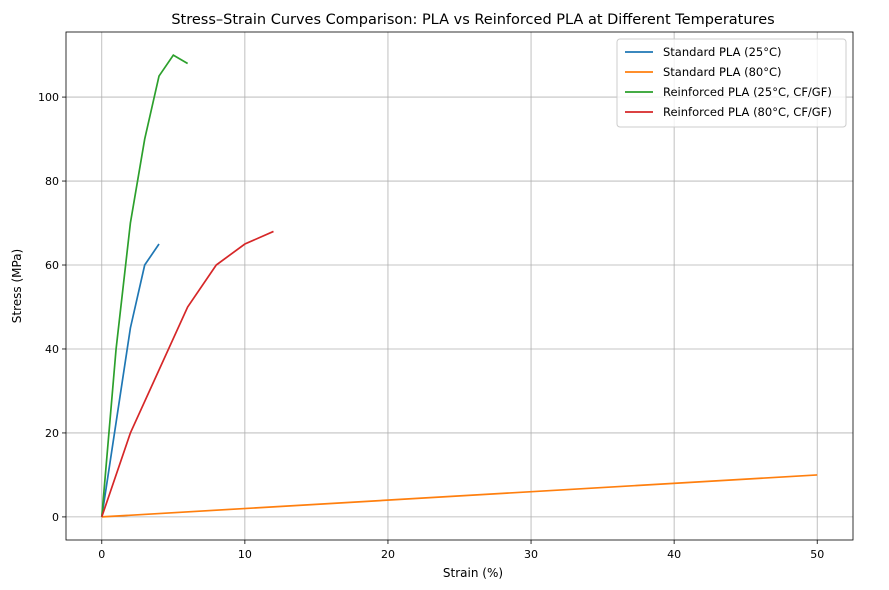  Describe the element at coordinates (52, 265) in the screenshot. I see `y-tick-label: 60` at that location.